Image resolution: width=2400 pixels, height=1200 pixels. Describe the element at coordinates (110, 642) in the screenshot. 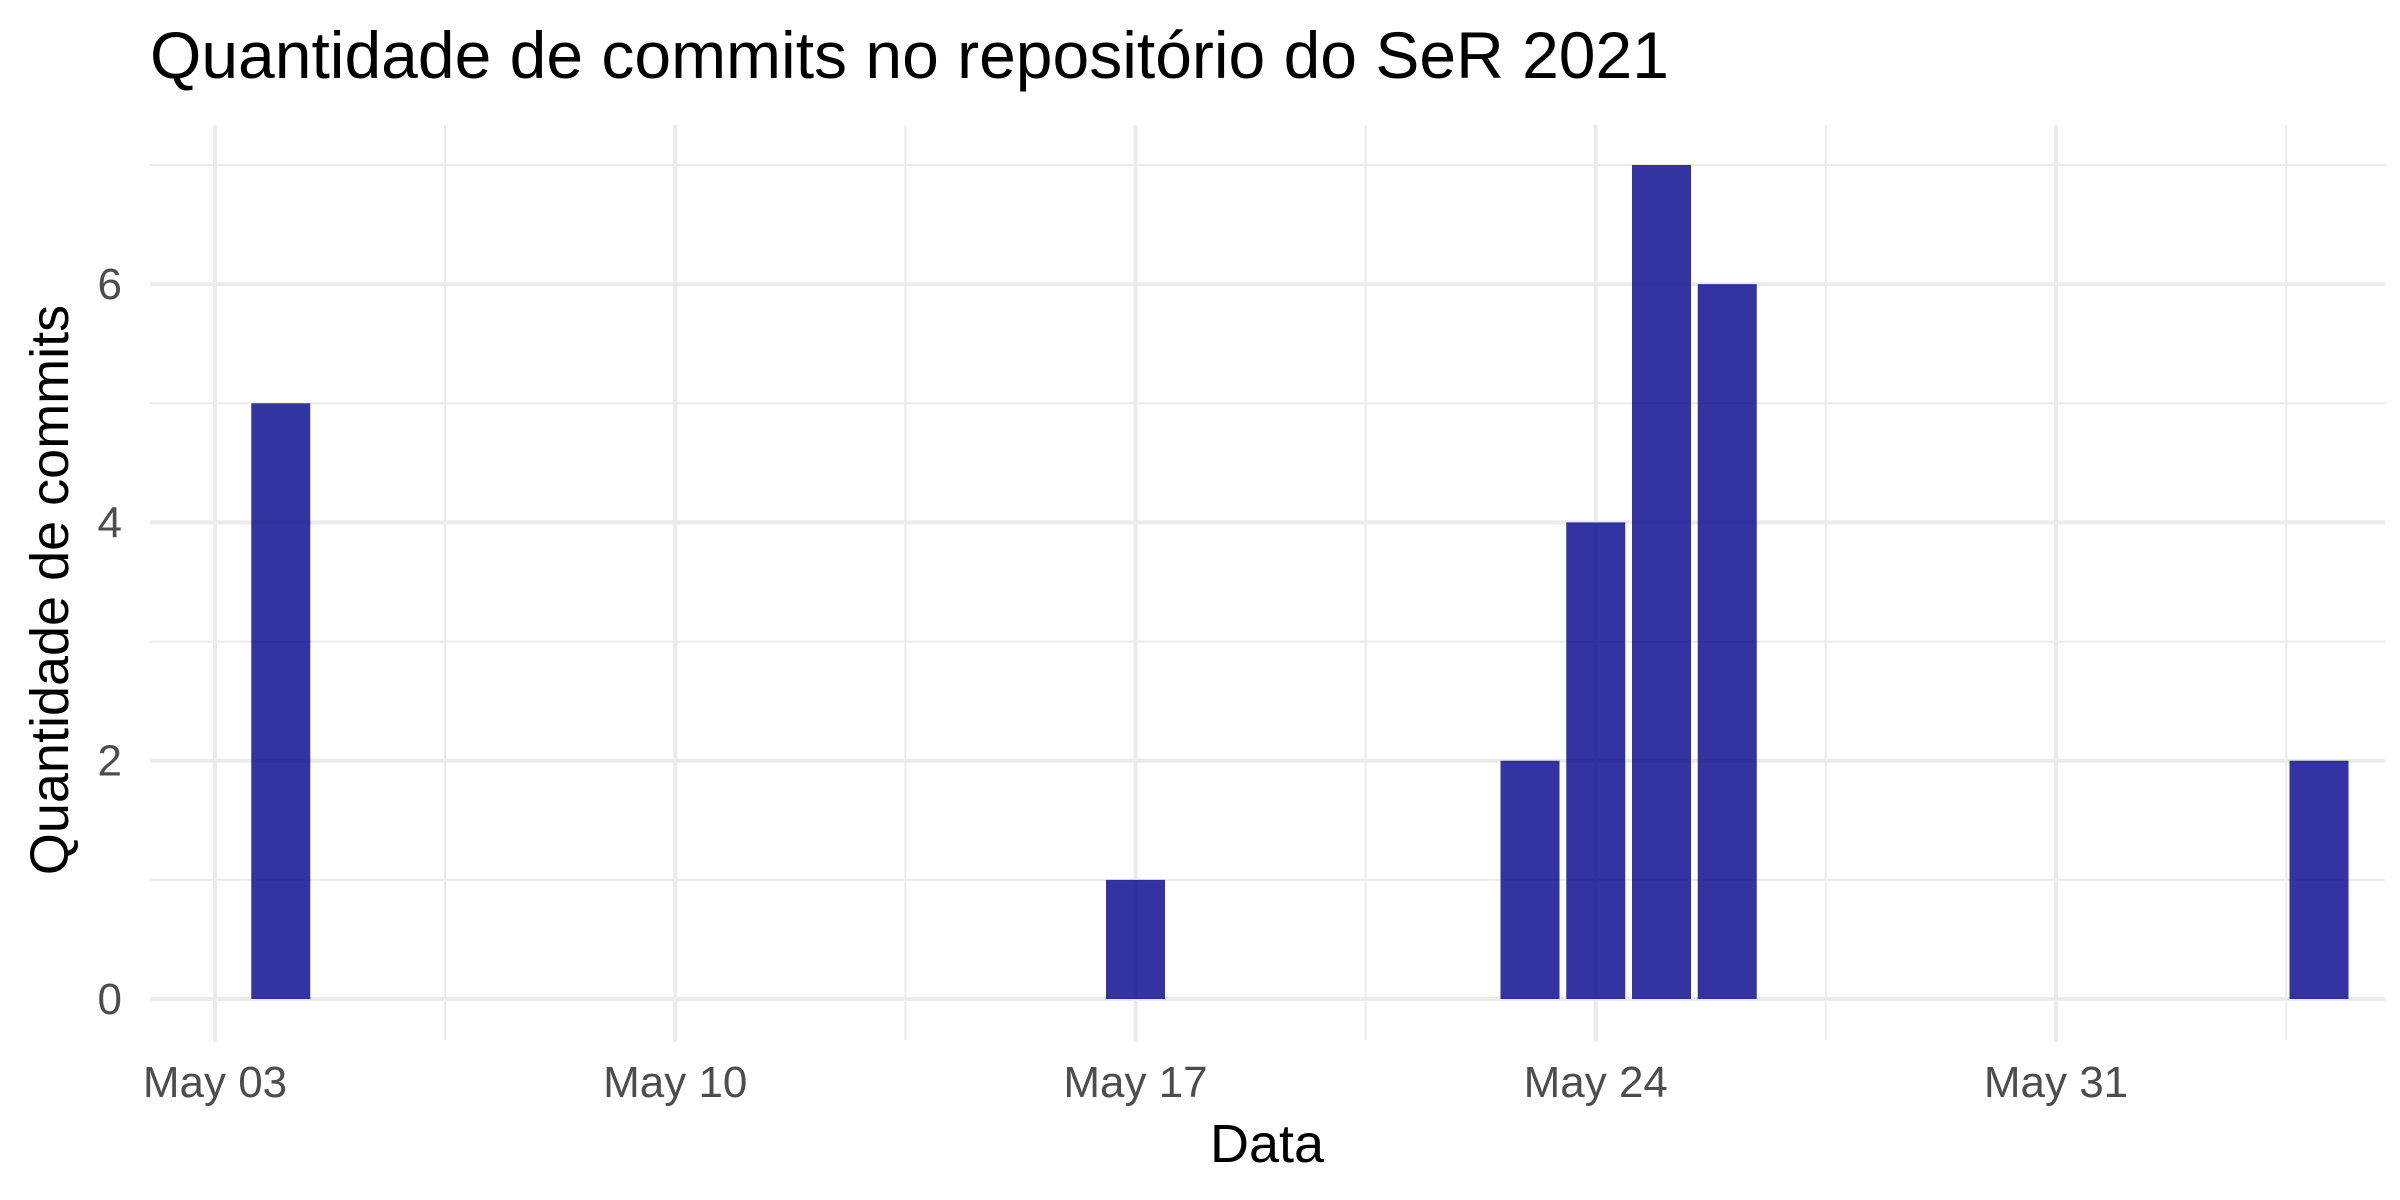

I see `y-axis-ticks: 0 2 4 6` at that location.